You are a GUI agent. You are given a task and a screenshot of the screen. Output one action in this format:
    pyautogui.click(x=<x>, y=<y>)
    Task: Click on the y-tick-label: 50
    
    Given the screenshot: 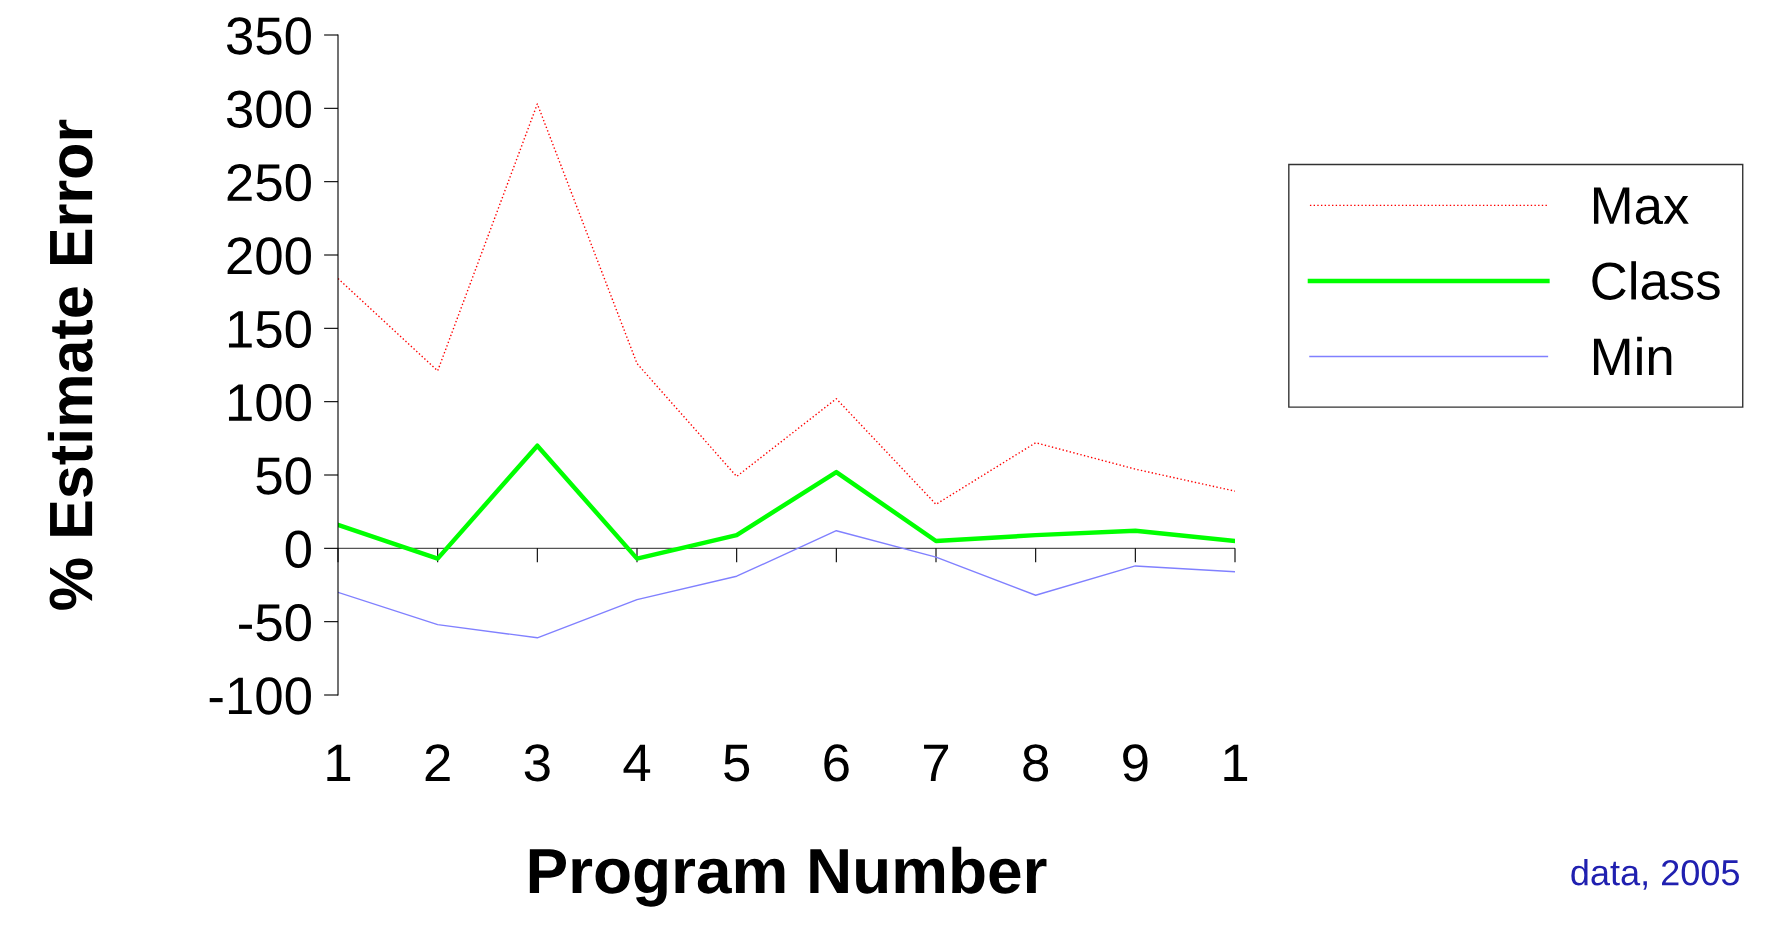 What is the action you would take?
    pyautogui.click(x=283, y=476)
    